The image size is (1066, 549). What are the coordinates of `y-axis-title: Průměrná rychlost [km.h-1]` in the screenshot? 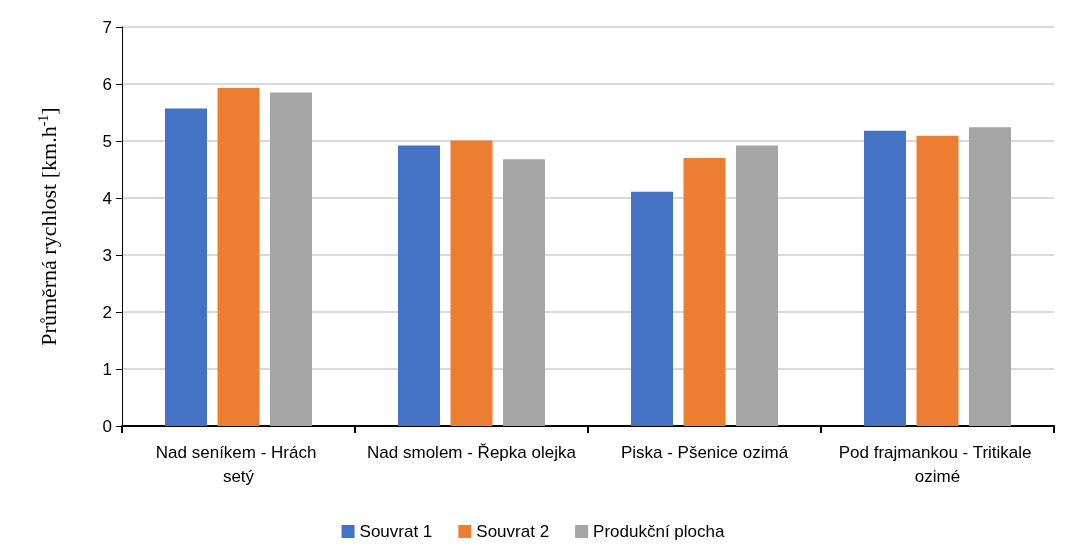 It's located at (48, 226).